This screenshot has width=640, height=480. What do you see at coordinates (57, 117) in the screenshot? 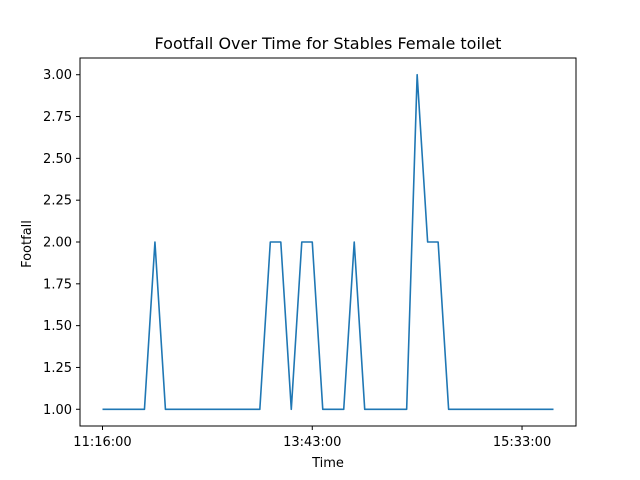
I see `y-tick-label: 2.75` at bounding box center [57, 117].